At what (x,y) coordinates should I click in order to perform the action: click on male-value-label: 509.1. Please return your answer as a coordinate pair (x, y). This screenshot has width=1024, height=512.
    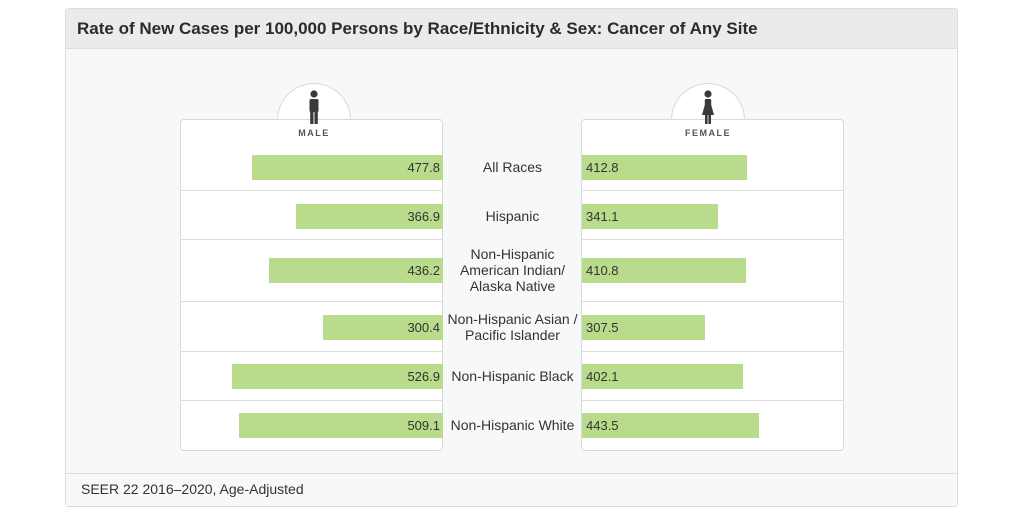
    Looking at the image, I should click on (423, 425).